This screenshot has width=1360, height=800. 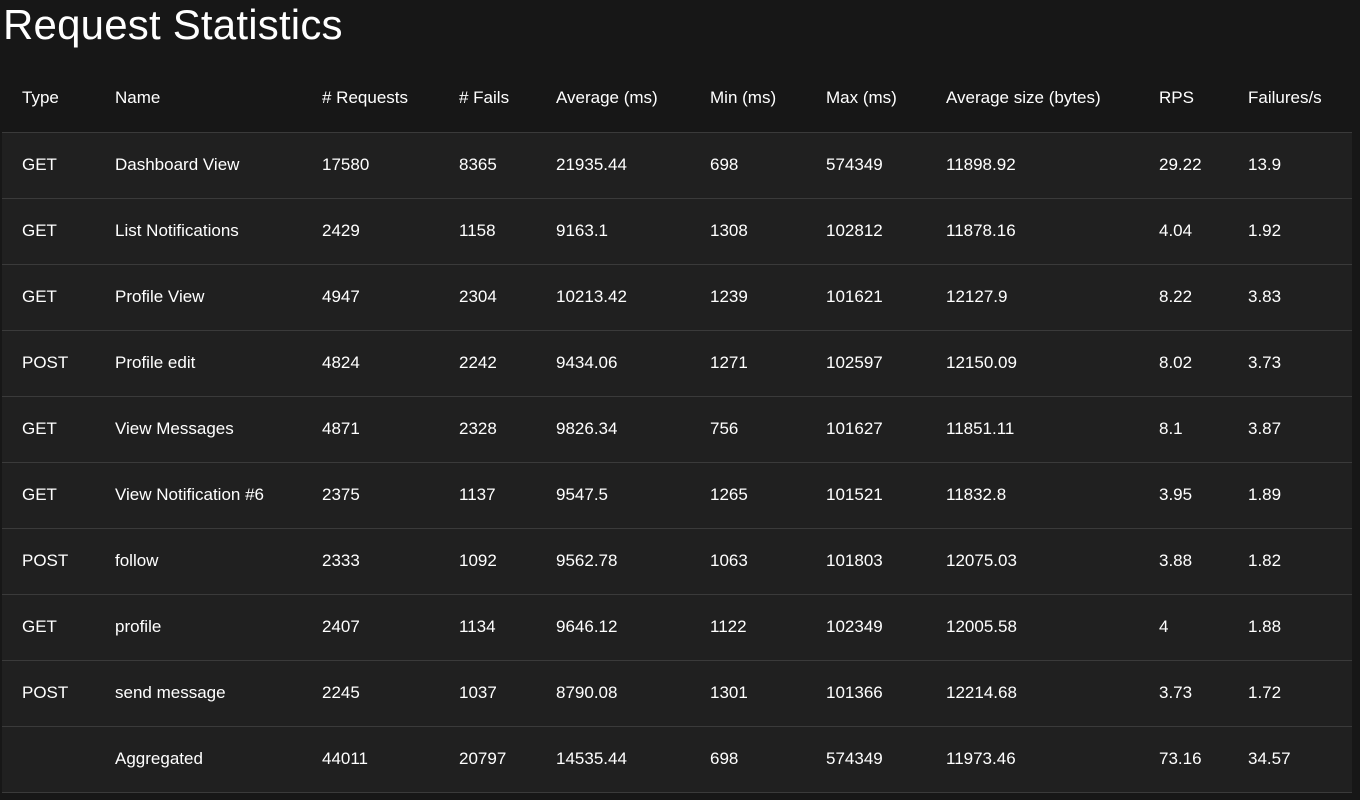 What do you see at coordinates (1290, 297) in the screenshot?
I see `cell-failures-per-second: 3.83` at bounding box center [1290, 297].